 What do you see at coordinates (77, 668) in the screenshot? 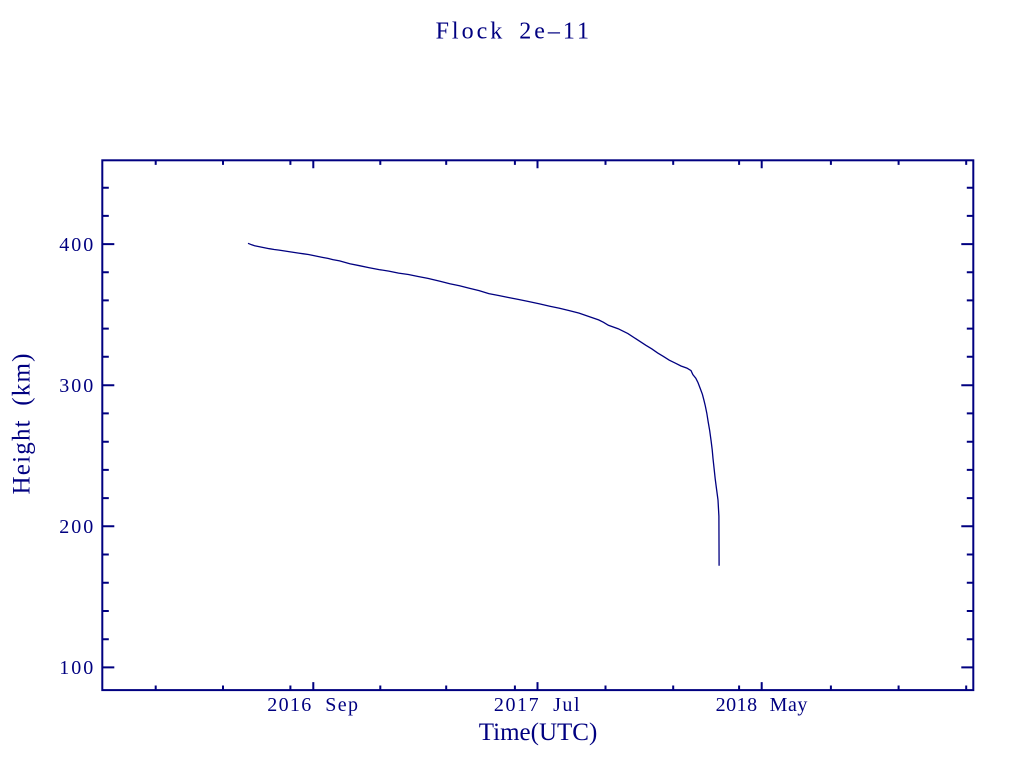
I see `svg-text: 100` at bounding box center [77, 668].